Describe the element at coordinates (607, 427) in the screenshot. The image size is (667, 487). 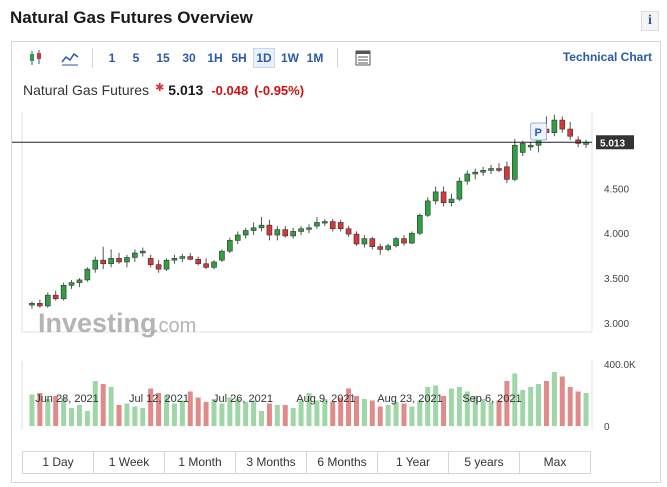
I see `volume-axis-zero-label: 0` at that location.